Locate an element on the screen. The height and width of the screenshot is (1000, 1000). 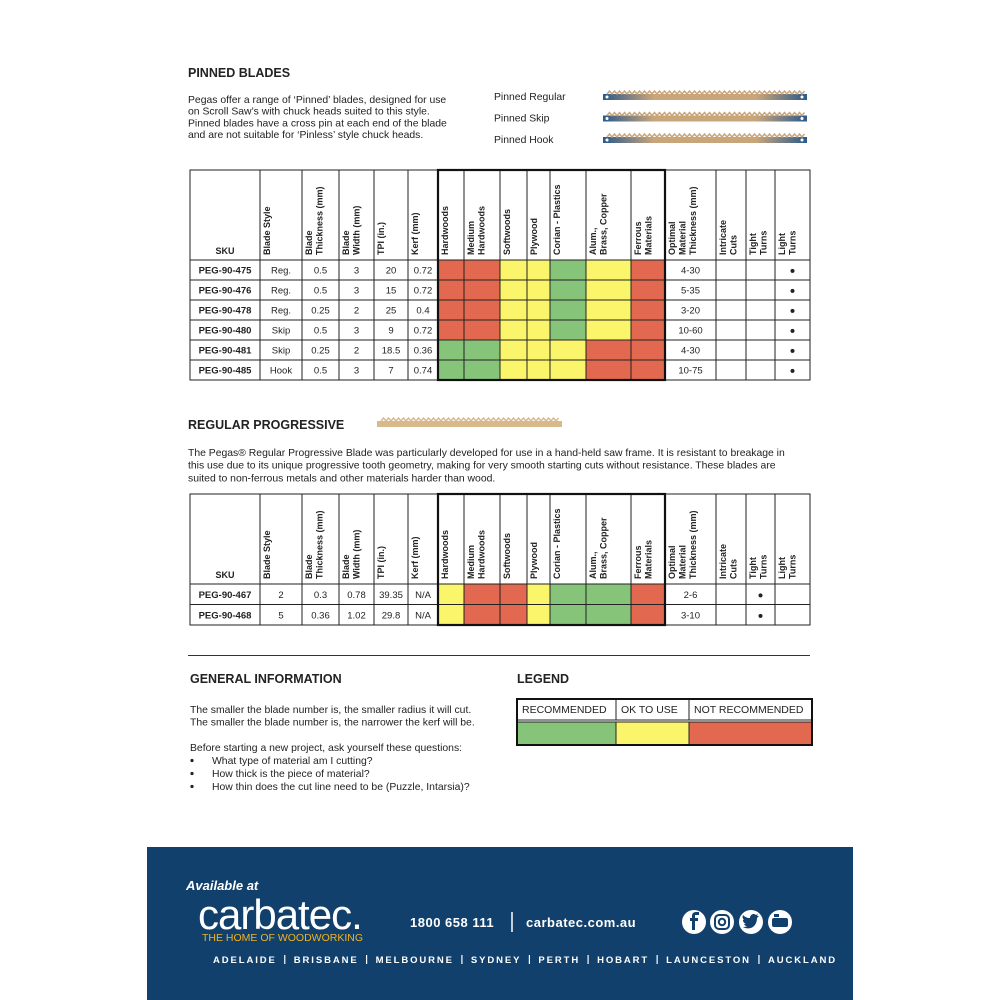
cell-text: 0.25 is located at coordinates (320, 311).